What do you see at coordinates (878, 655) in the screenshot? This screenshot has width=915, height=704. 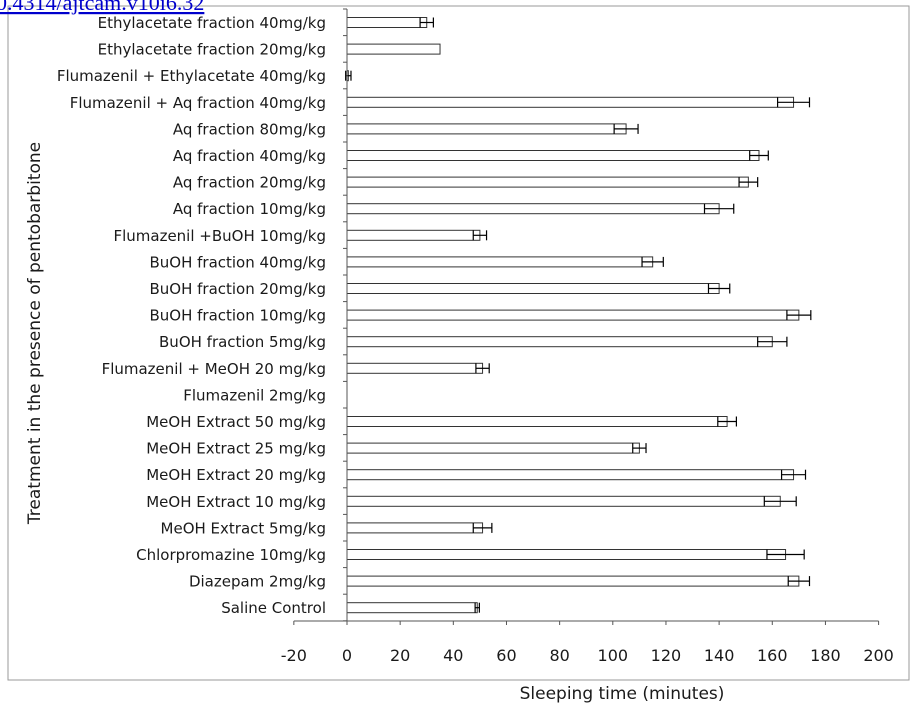 I see `x-tick-label: 200` at bounding box center [878, 655].